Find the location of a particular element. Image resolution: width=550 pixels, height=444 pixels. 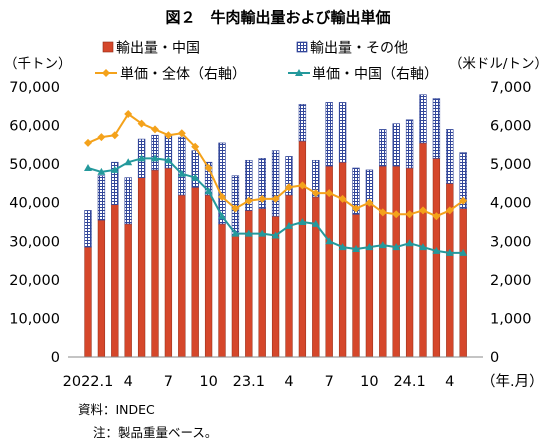

y-left-tick-label: 60,000 is located at coordinates (34, 127).